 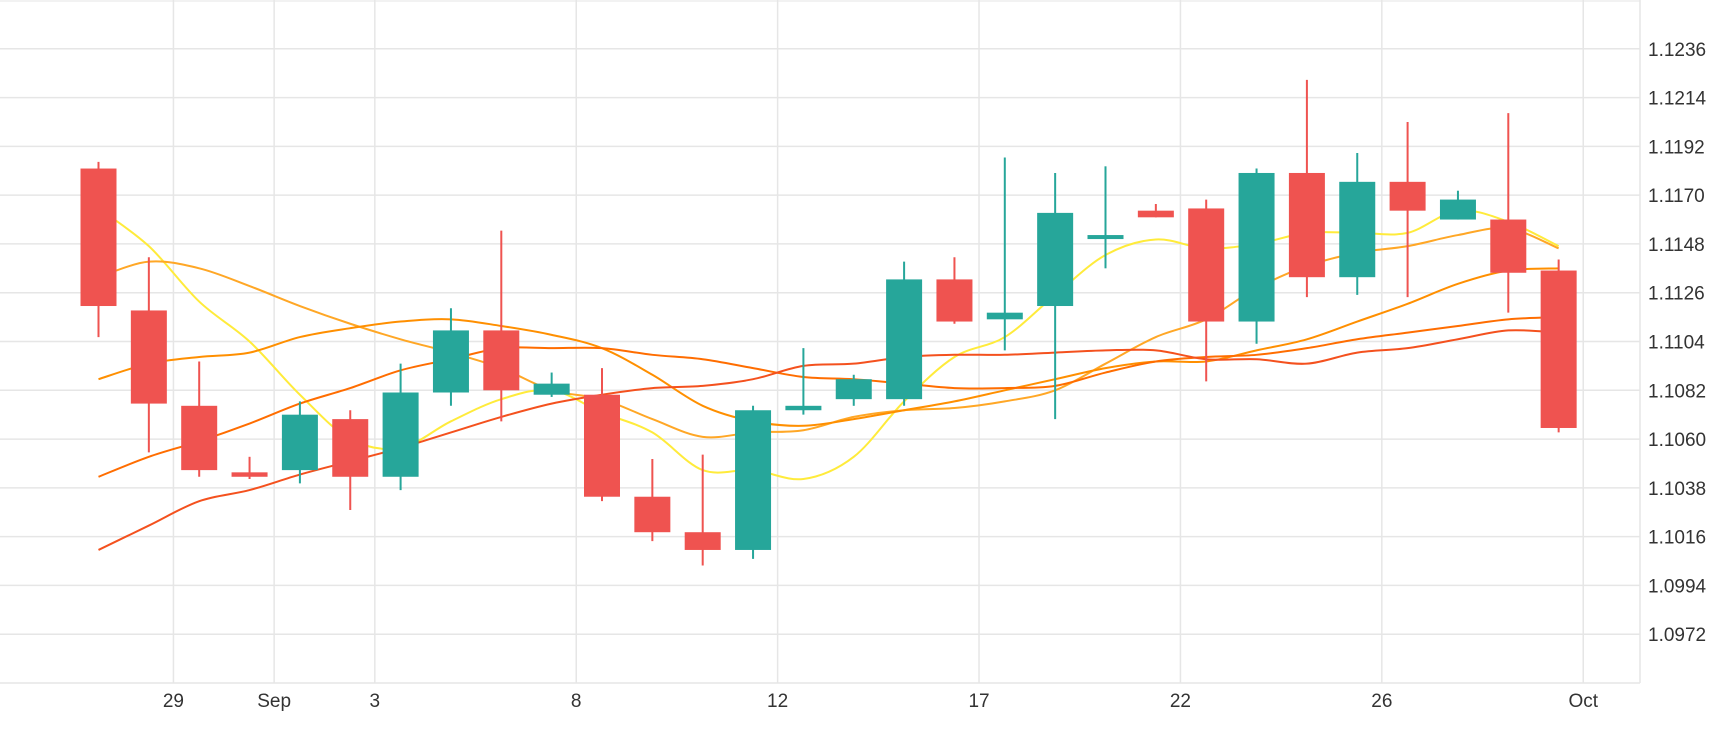 What do you see at coordinates (777, 701) in the screenshot?
I see `x-tick-label: 12` at bounding box center [777, 701].